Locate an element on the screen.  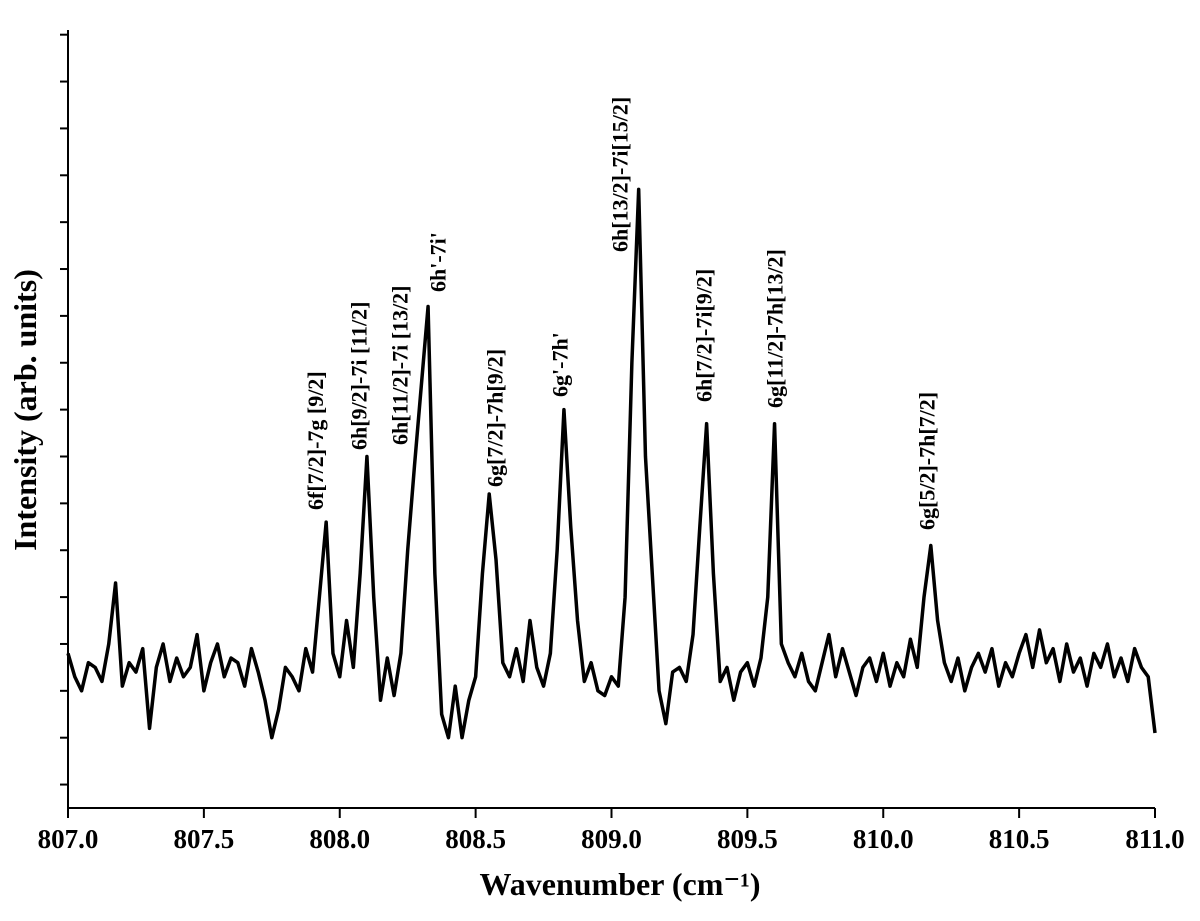
peak-annotation: 6f[7/2]-7g [9/2] is located at coordinates (315, 440).